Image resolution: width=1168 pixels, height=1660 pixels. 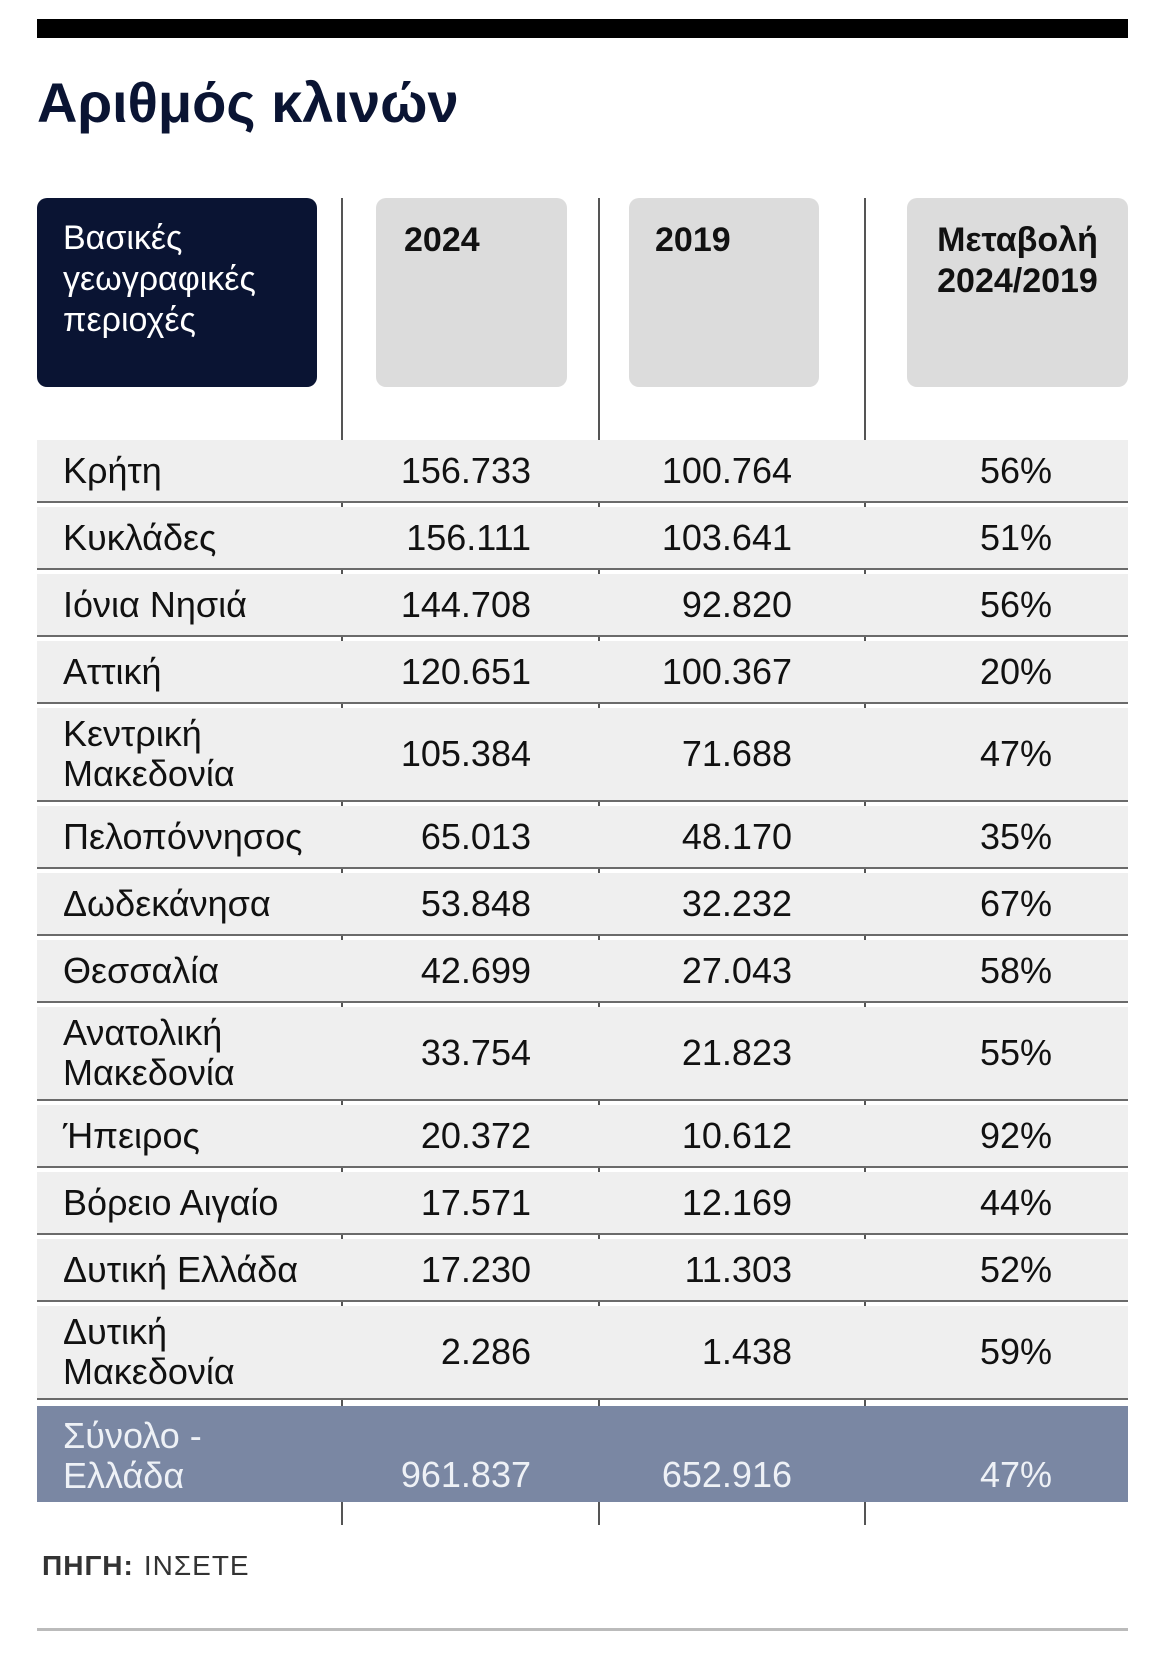 What do you see at coordinates (475, 1202) in the screenshot?
I see `value-cell: 17.571` at bounding box center [475, 1202].